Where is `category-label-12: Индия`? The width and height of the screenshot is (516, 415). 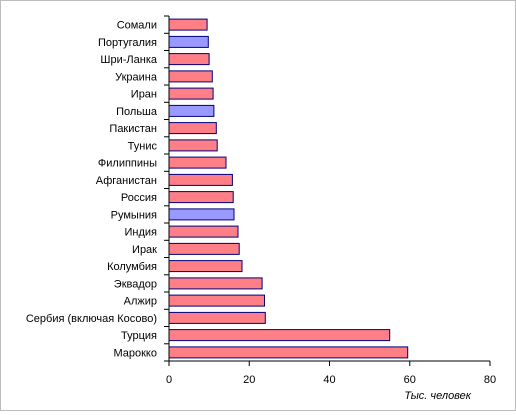 category-label-12: Индия is located at coordinates (140, 233).